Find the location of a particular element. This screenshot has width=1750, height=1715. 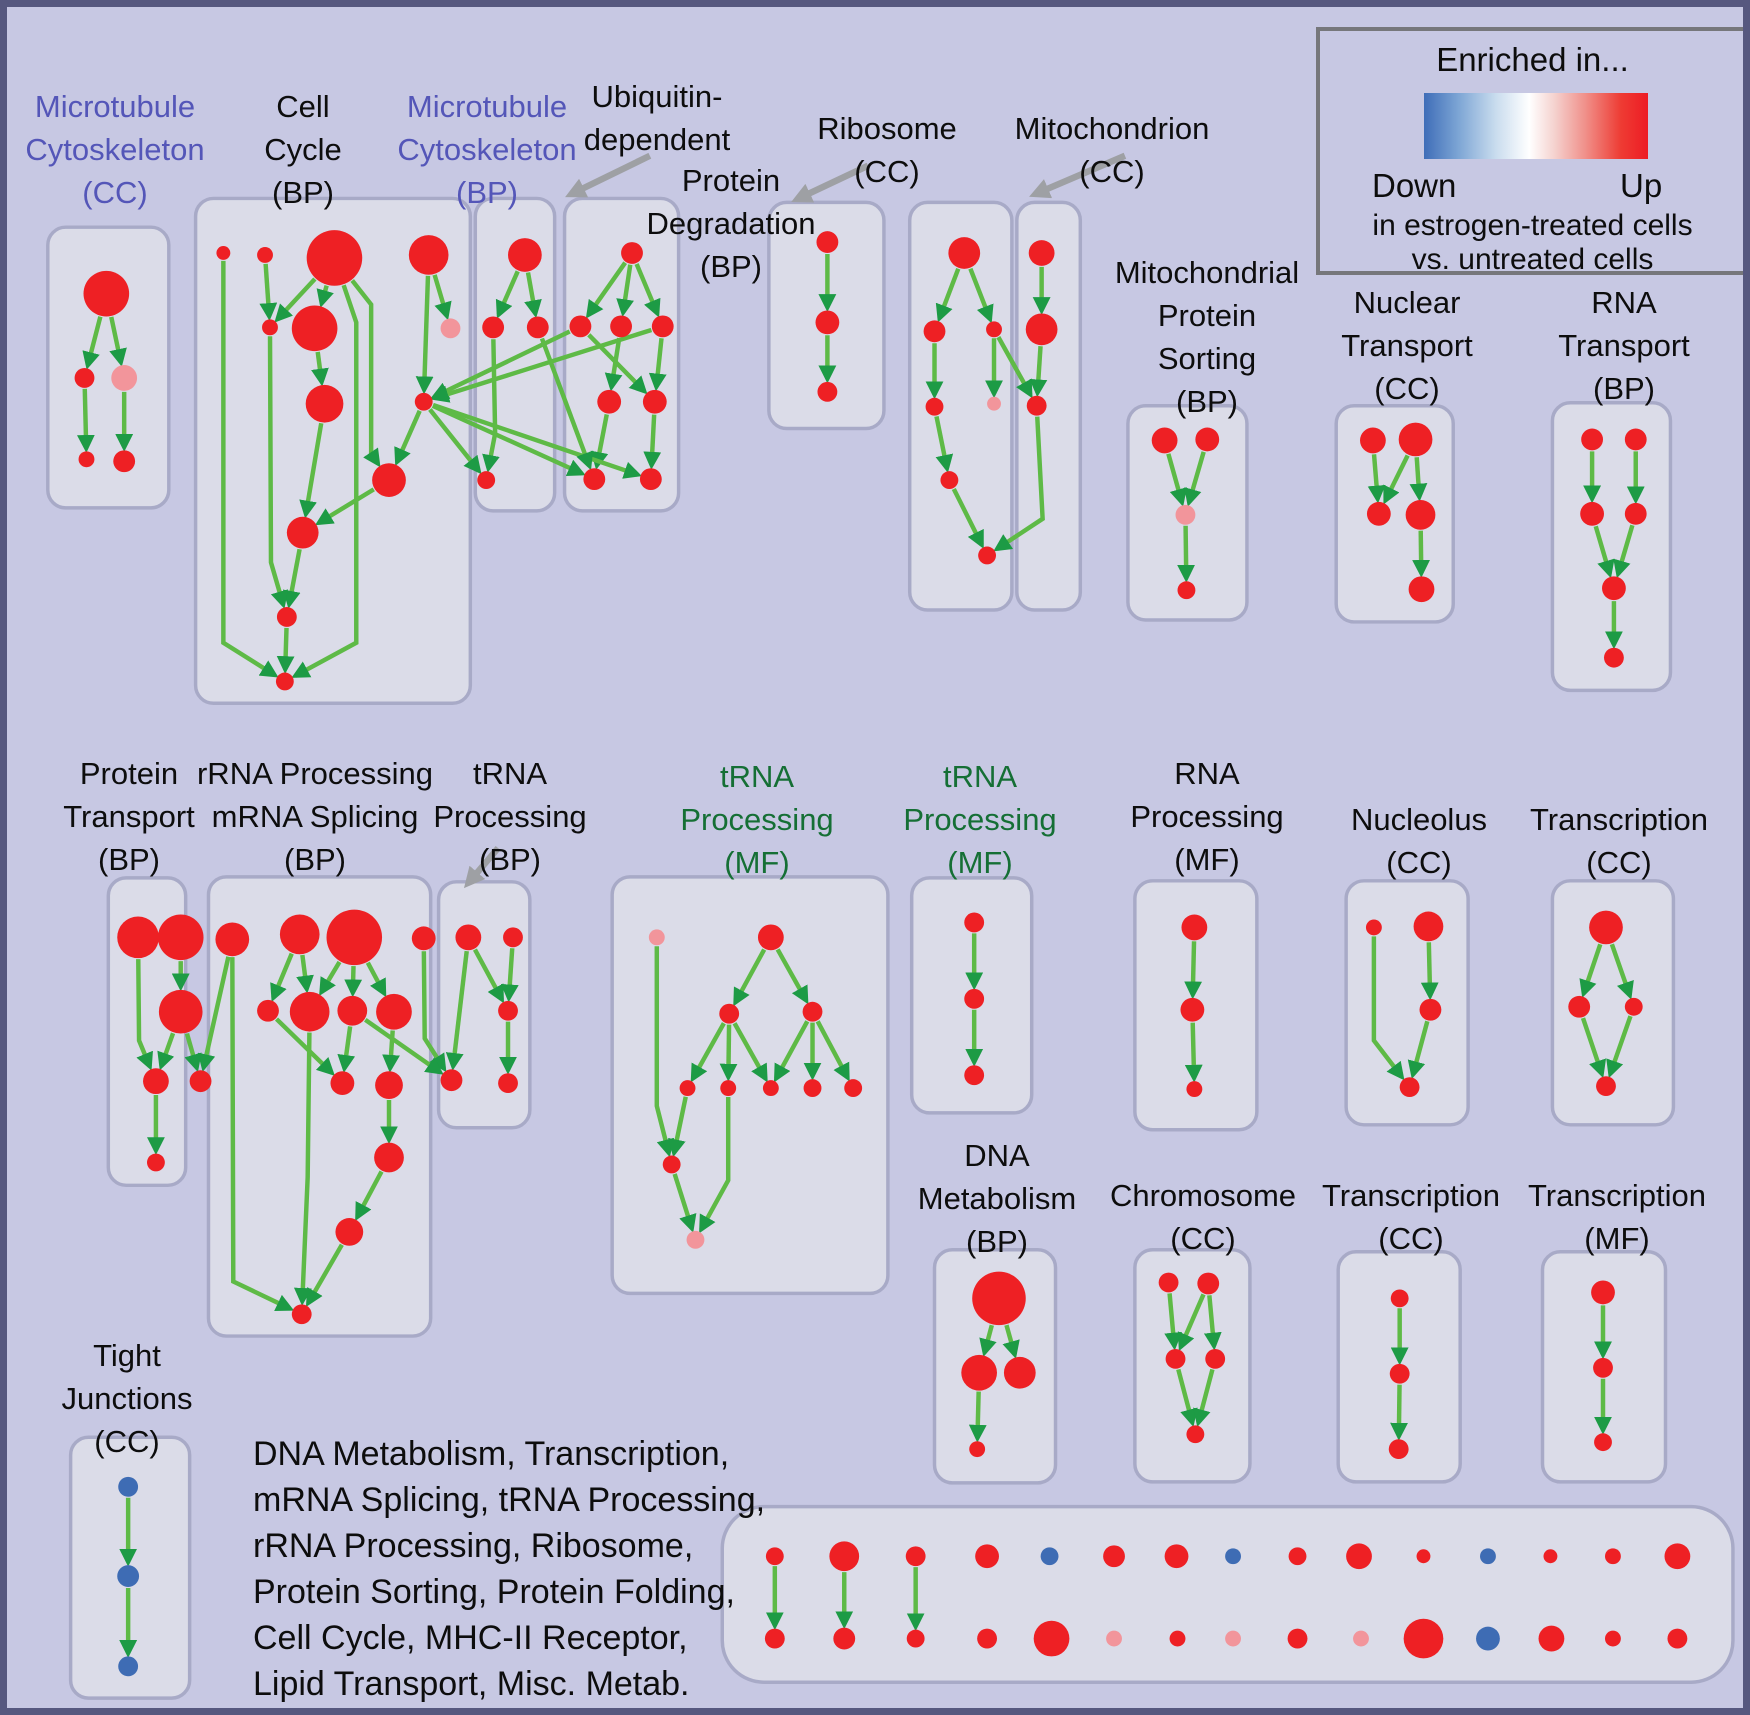

cluster-label-ubiquitin-b: Protein Degradation (BP) is located at coordinates (731, 223).